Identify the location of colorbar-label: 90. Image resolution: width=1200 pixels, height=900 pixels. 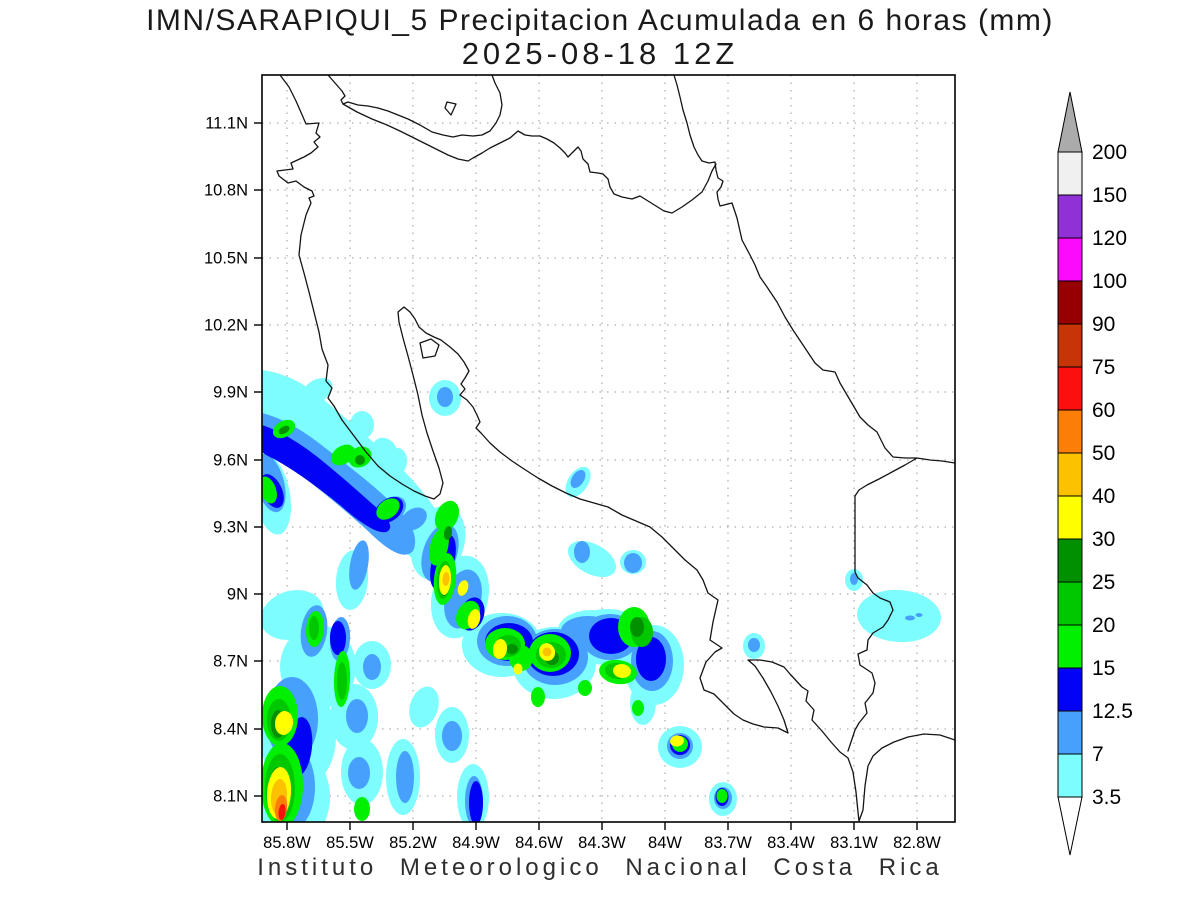
(1103, 324).